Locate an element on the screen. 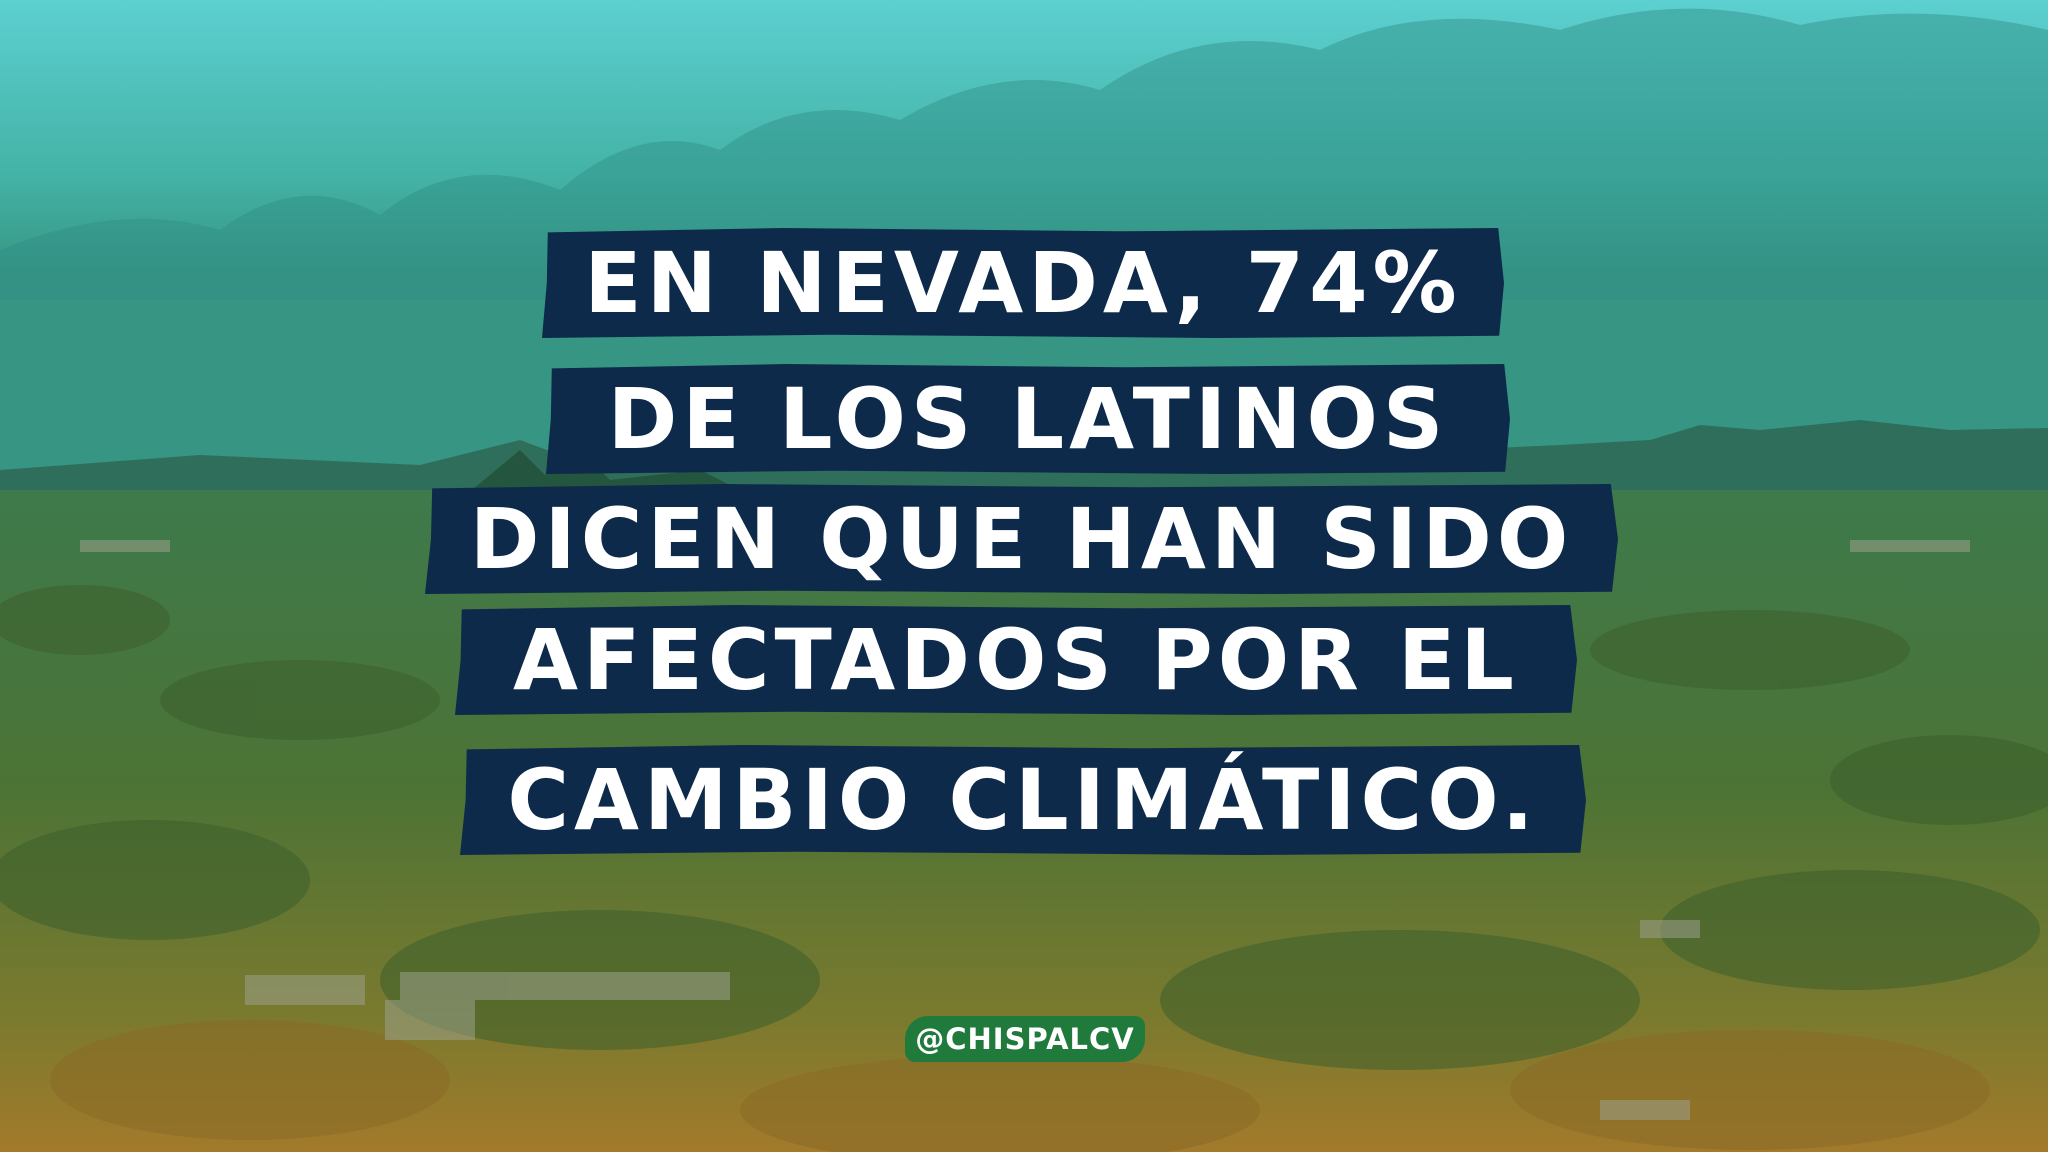  social-handle-badge: @CHISPALCV is located at coordinates (1025, 1039).